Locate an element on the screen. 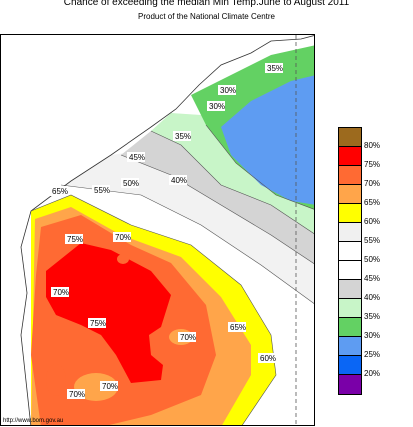  legend-labels: 80% 75% 70% 65% 60% 55% 50% 45% 40% 35% 30% 25% 20% is located at coordinates (382, 252).